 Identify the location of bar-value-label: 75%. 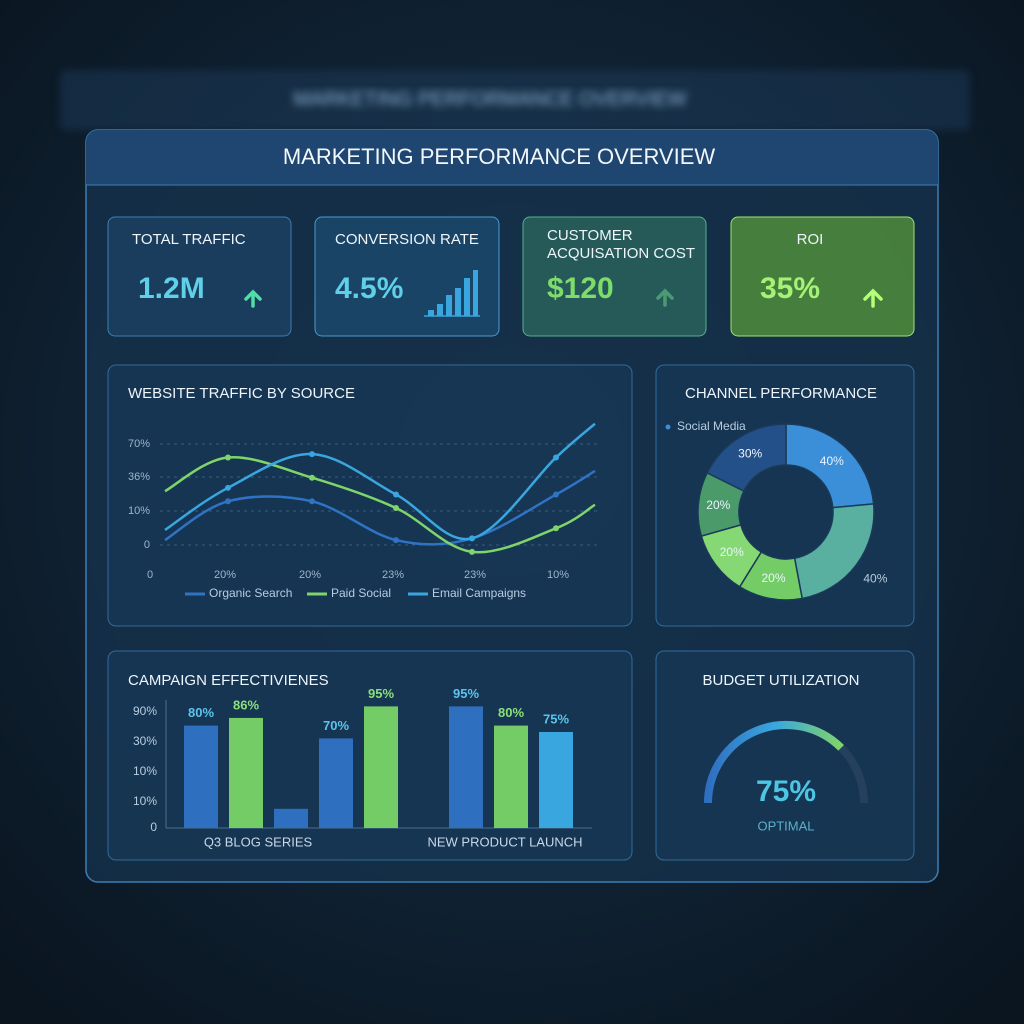
(556, 718).